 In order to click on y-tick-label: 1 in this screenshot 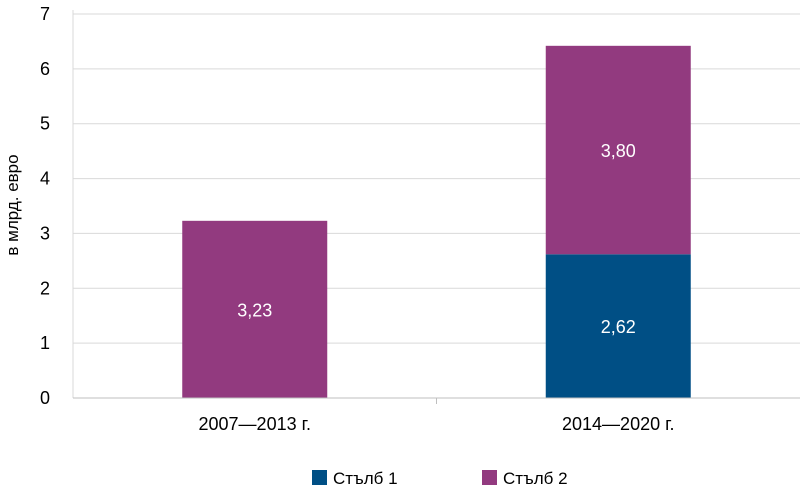, I will do `click(45, 343)`.